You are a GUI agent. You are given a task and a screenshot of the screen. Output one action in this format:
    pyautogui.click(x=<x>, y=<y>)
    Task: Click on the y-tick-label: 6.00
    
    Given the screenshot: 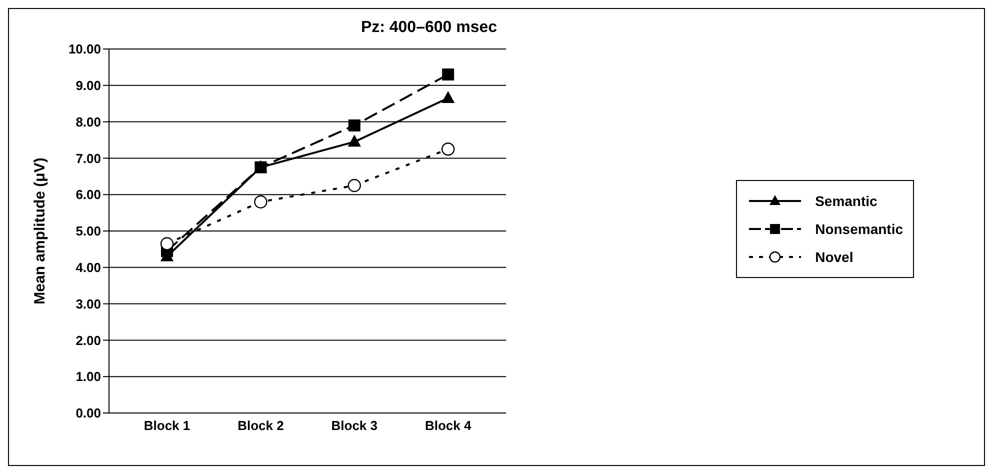 What is the action you would take?
    pyautogui.click(x=88, y=194)
    